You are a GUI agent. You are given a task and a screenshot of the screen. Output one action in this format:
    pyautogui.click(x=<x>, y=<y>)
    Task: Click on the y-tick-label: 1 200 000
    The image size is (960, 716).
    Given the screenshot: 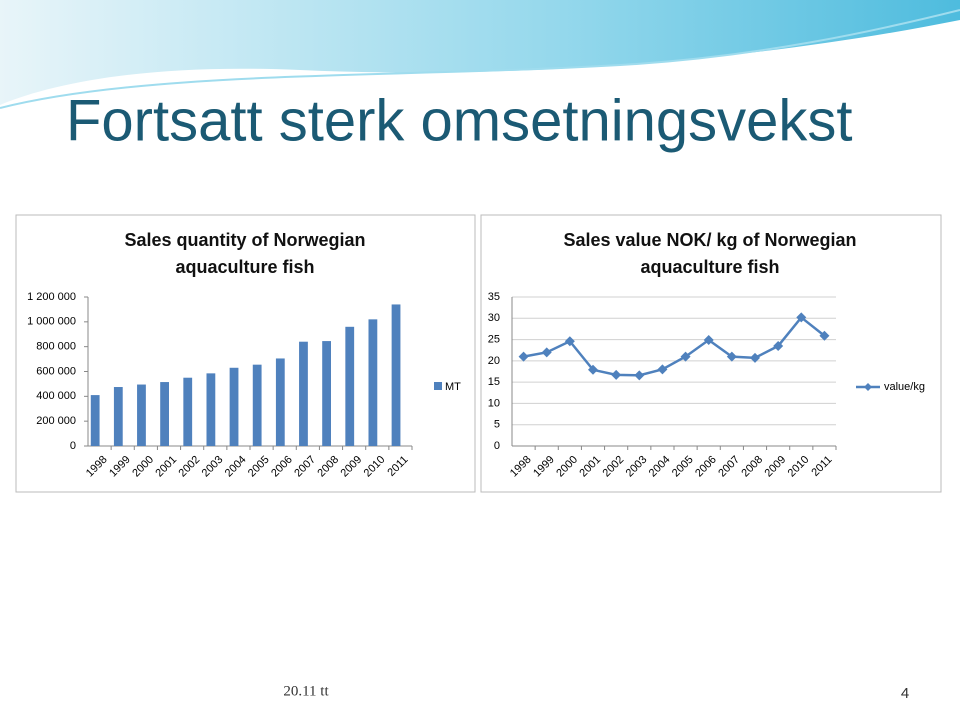 What is the action you would take?
    pyautogui.click(x=51, y=297)
    